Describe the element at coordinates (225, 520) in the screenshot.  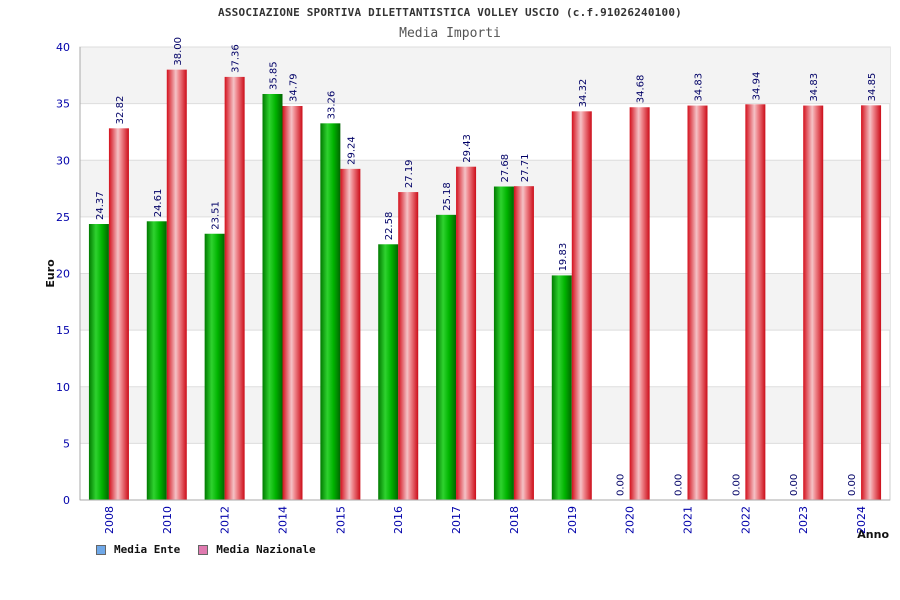
I see `x-tick-label: 2012` at that location.